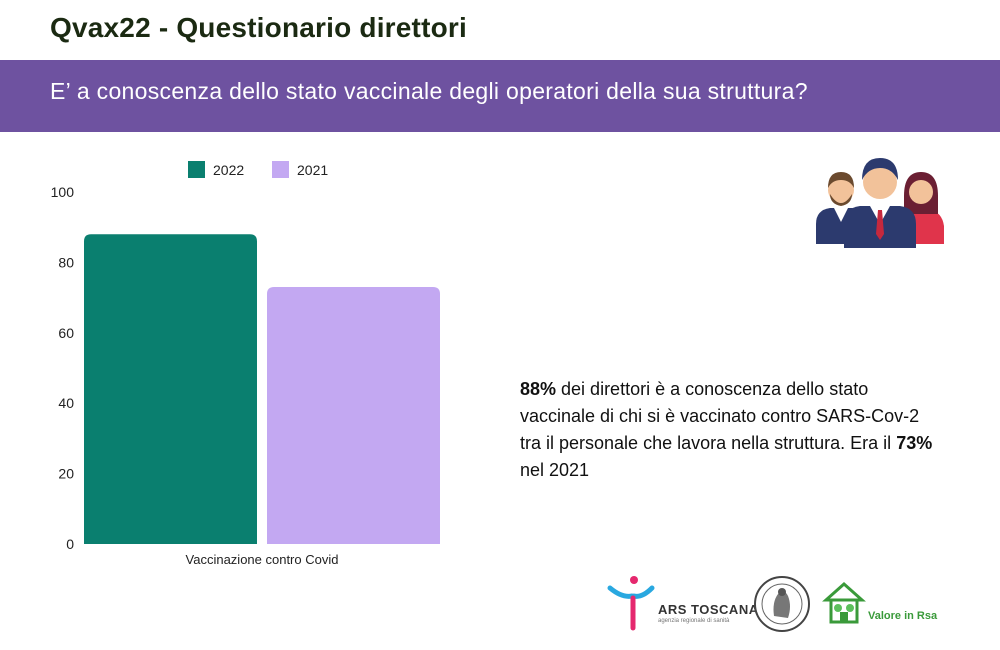 Image resolution: width=1000 pixels, height=650 pixels. Describe the element at coordinates (66, 474) in the screenshot. I see `y-tick-label: 20` at that location.